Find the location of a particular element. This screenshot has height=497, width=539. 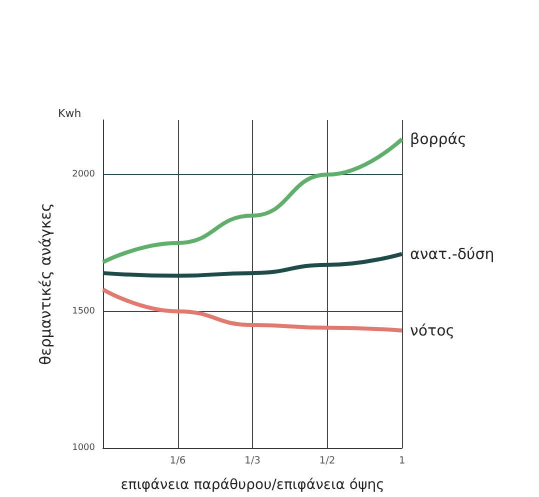

y-tick-label: 2000 is located at coordinates (84, 175).